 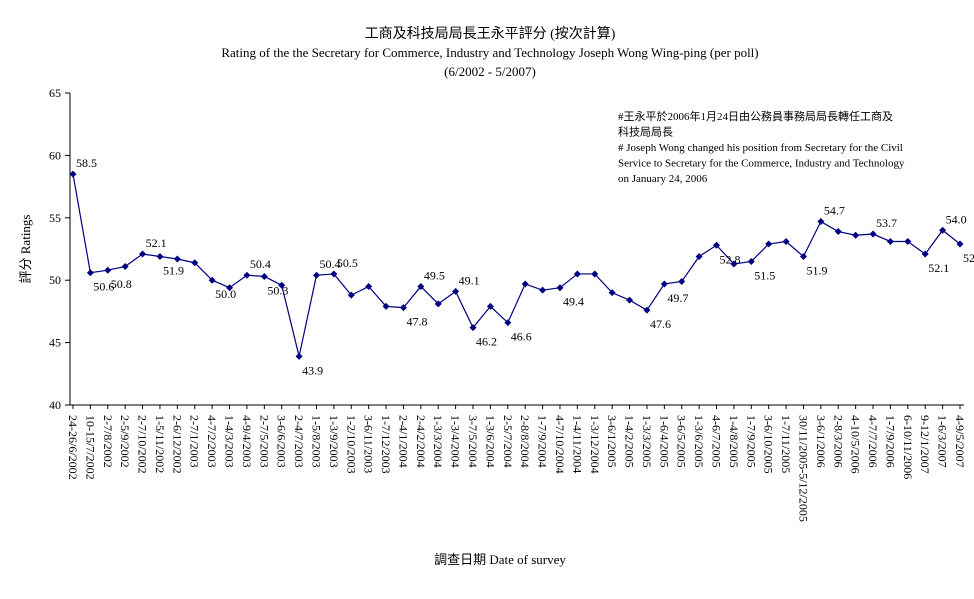 What do you see at coordinates (630, 441) in the screenshot?
I see `x-tick-label: 1-4/2/2005` at bounding box center [630, 441].